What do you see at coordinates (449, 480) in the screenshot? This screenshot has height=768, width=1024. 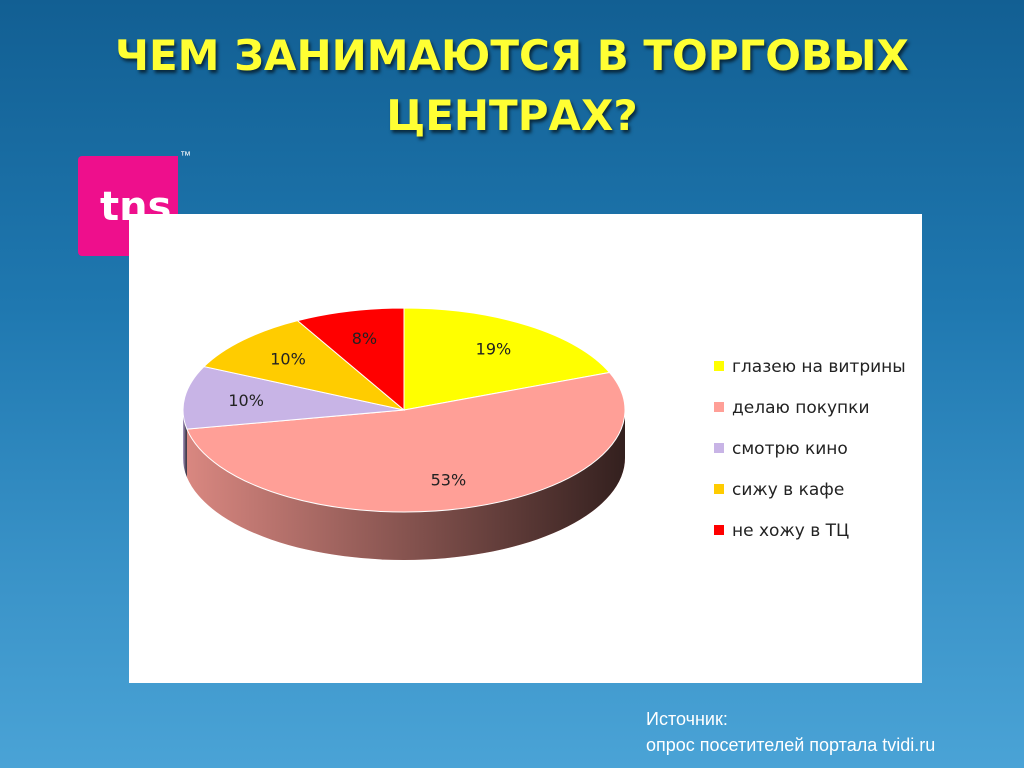 I see `data-label: 53%` at bounding box center [449, 480].